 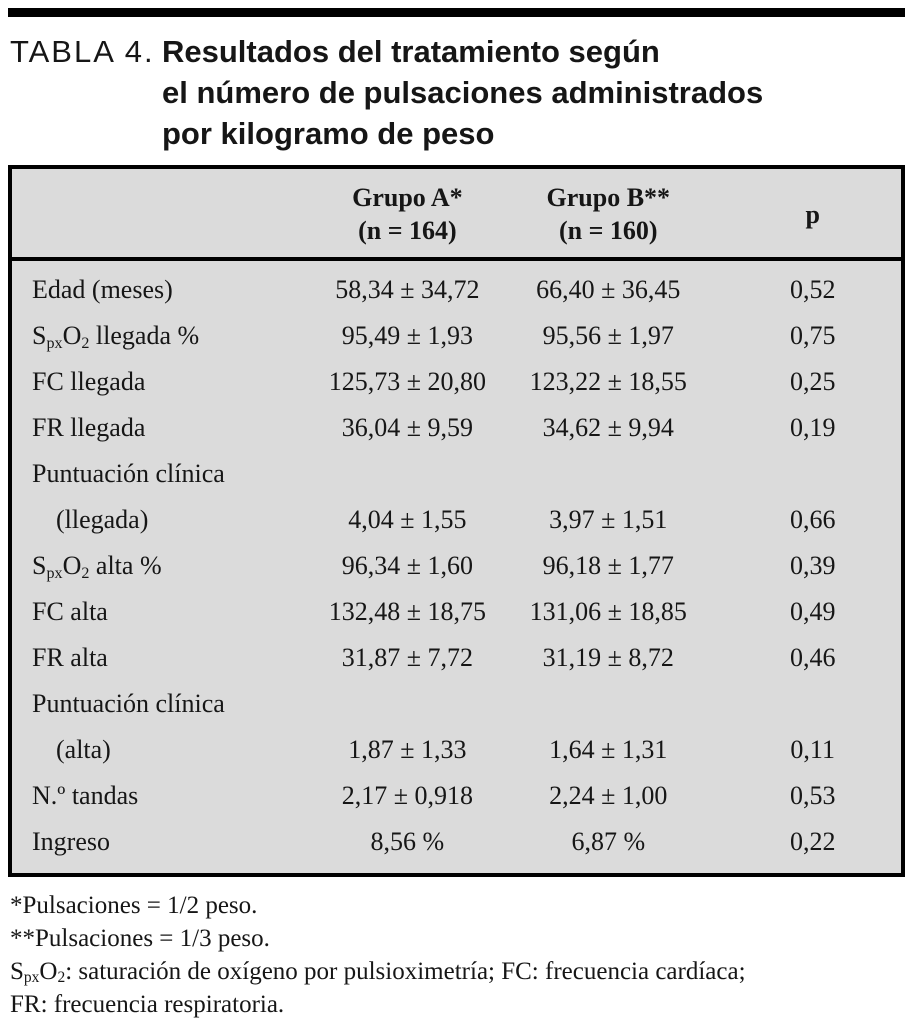 What do you see at coordinates (147, 1004) in the screenshot?
I see `footnote-line: FR: frecuencia respiratoria.` at bounding box center [147, 1004].